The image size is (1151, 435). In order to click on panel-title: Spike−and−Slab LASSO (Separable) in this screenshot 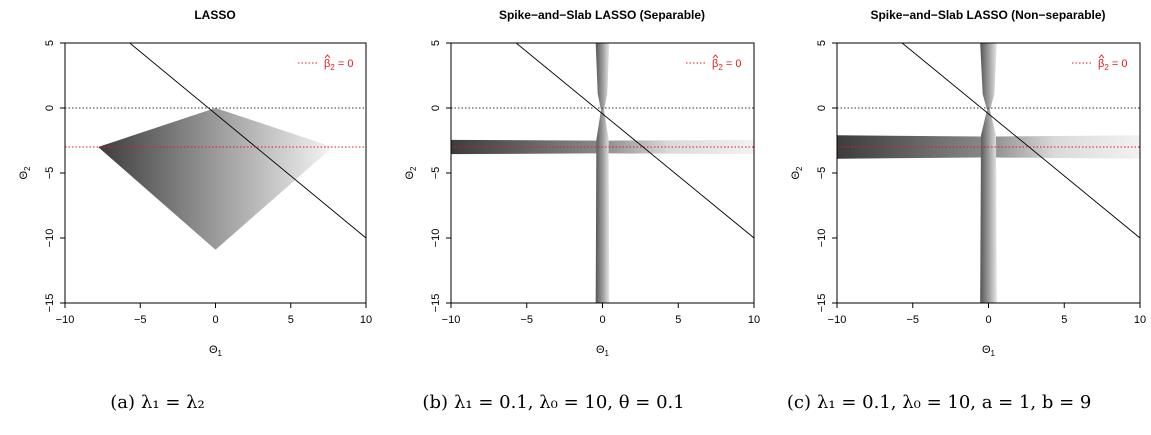, I will do `click(602, 15)`.